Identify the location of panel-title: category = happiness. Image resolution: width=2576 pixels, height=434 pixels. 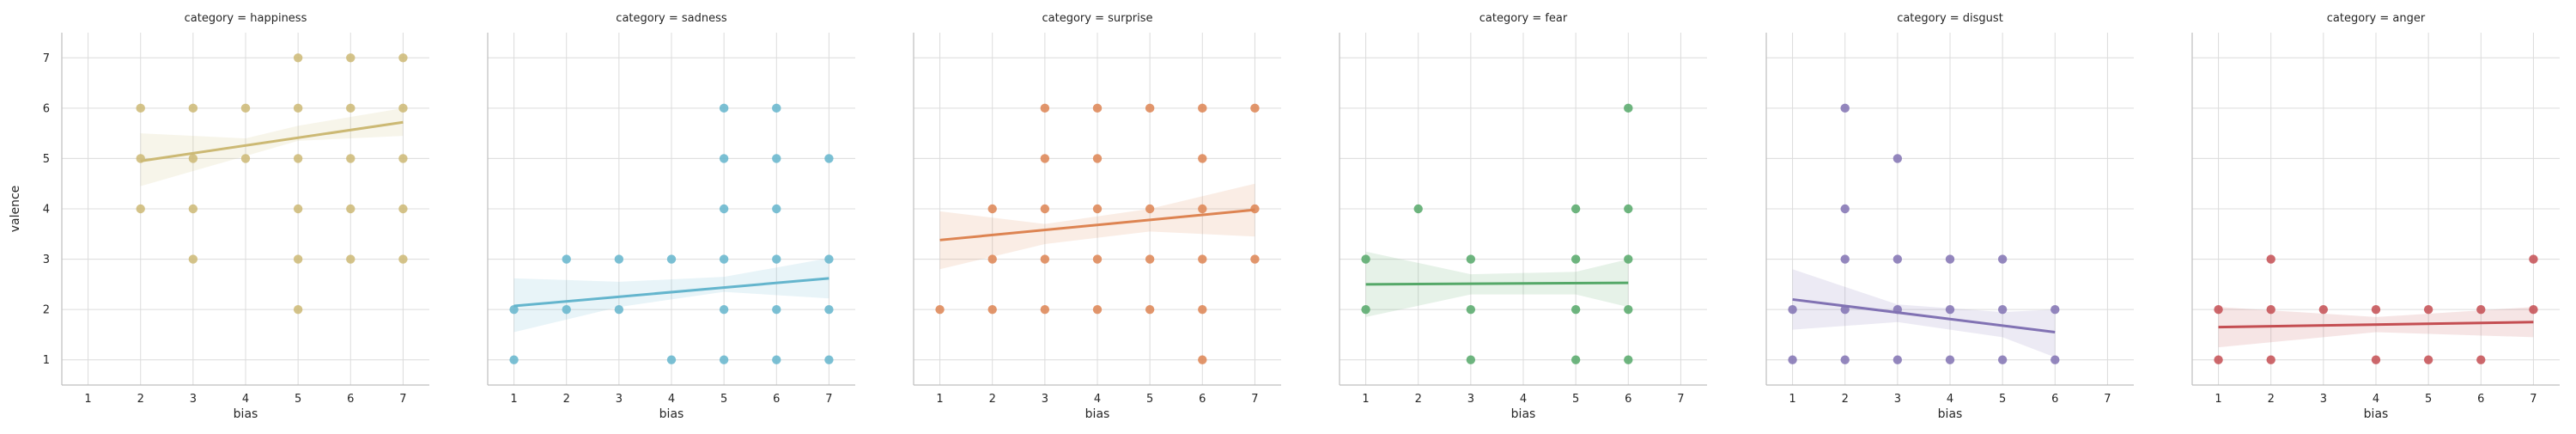
(246, 18).